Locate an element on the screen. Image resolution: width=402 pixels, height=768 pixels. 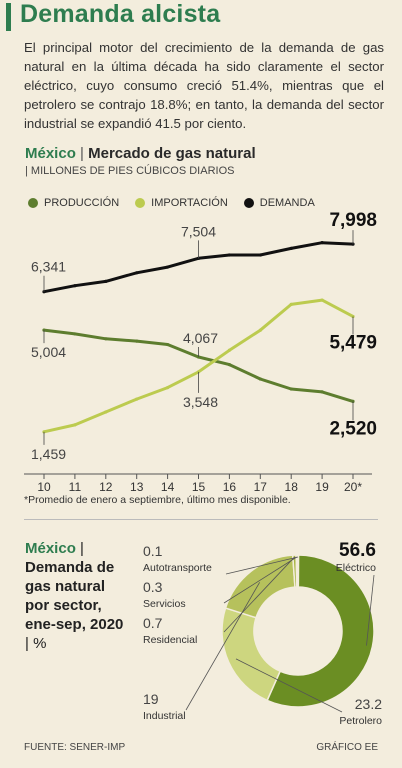
legend-label-importacion: IMPORTACIÓN is located at coordinates (189, 203).